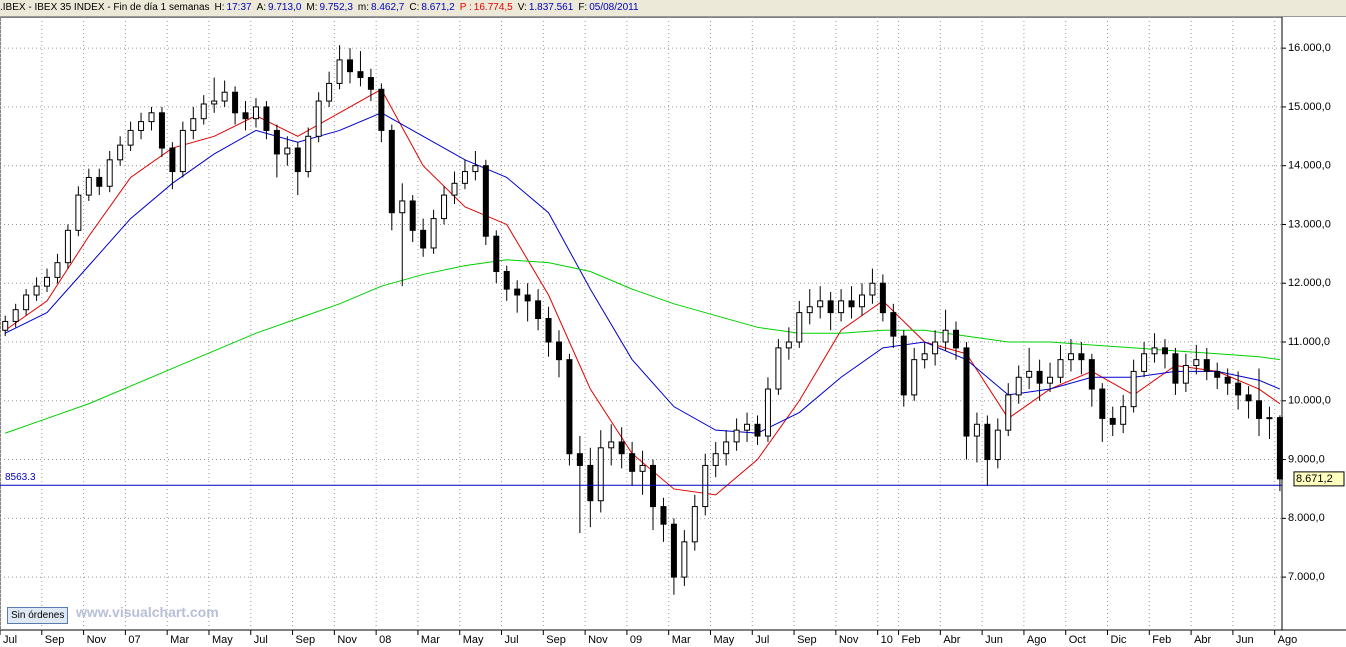 The image size is (1346, 647). Describe the element at coordinates (551, 7) in the screenshot. I see `field-value: 1.837.561` at that location.